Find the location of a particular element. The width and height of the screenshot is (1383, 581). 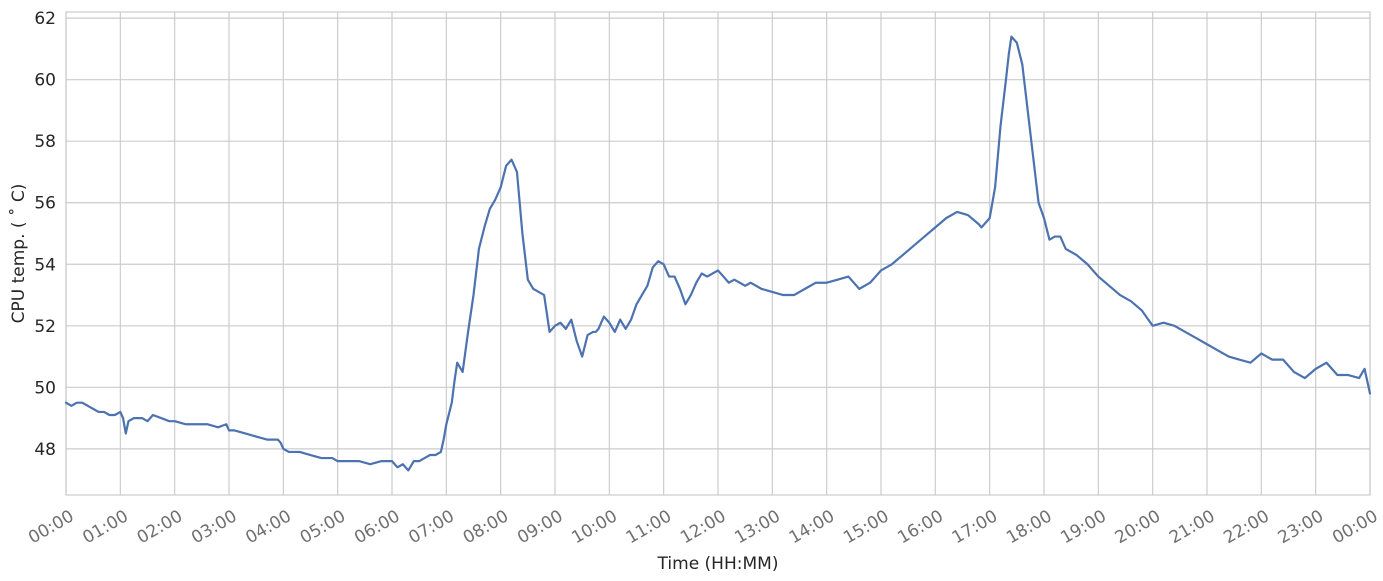

x-tick-label: 15:00 is located at coordinates (866, 527).